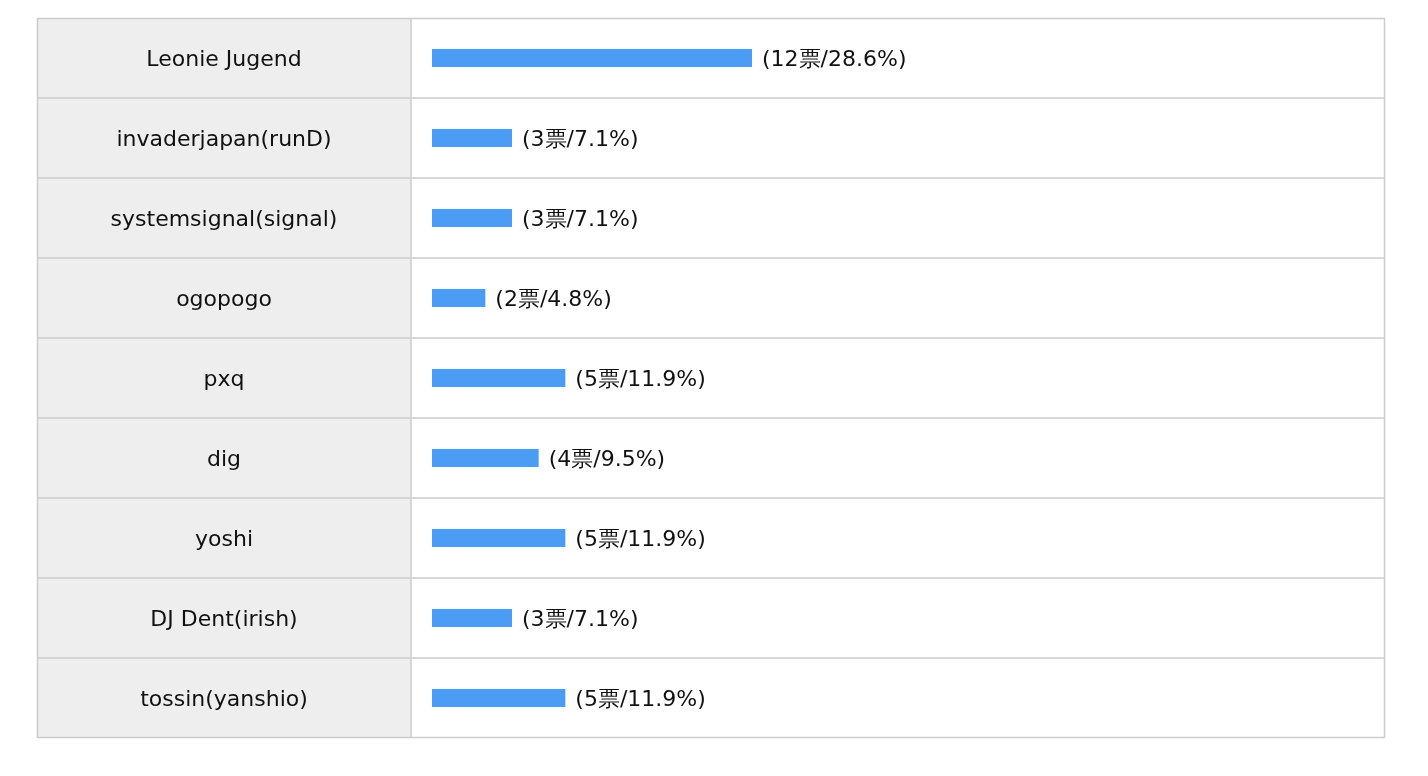 The height and width of the screenshot is (776, 1428). I want to click on y-tick-label: pxq, so click(224, 378).